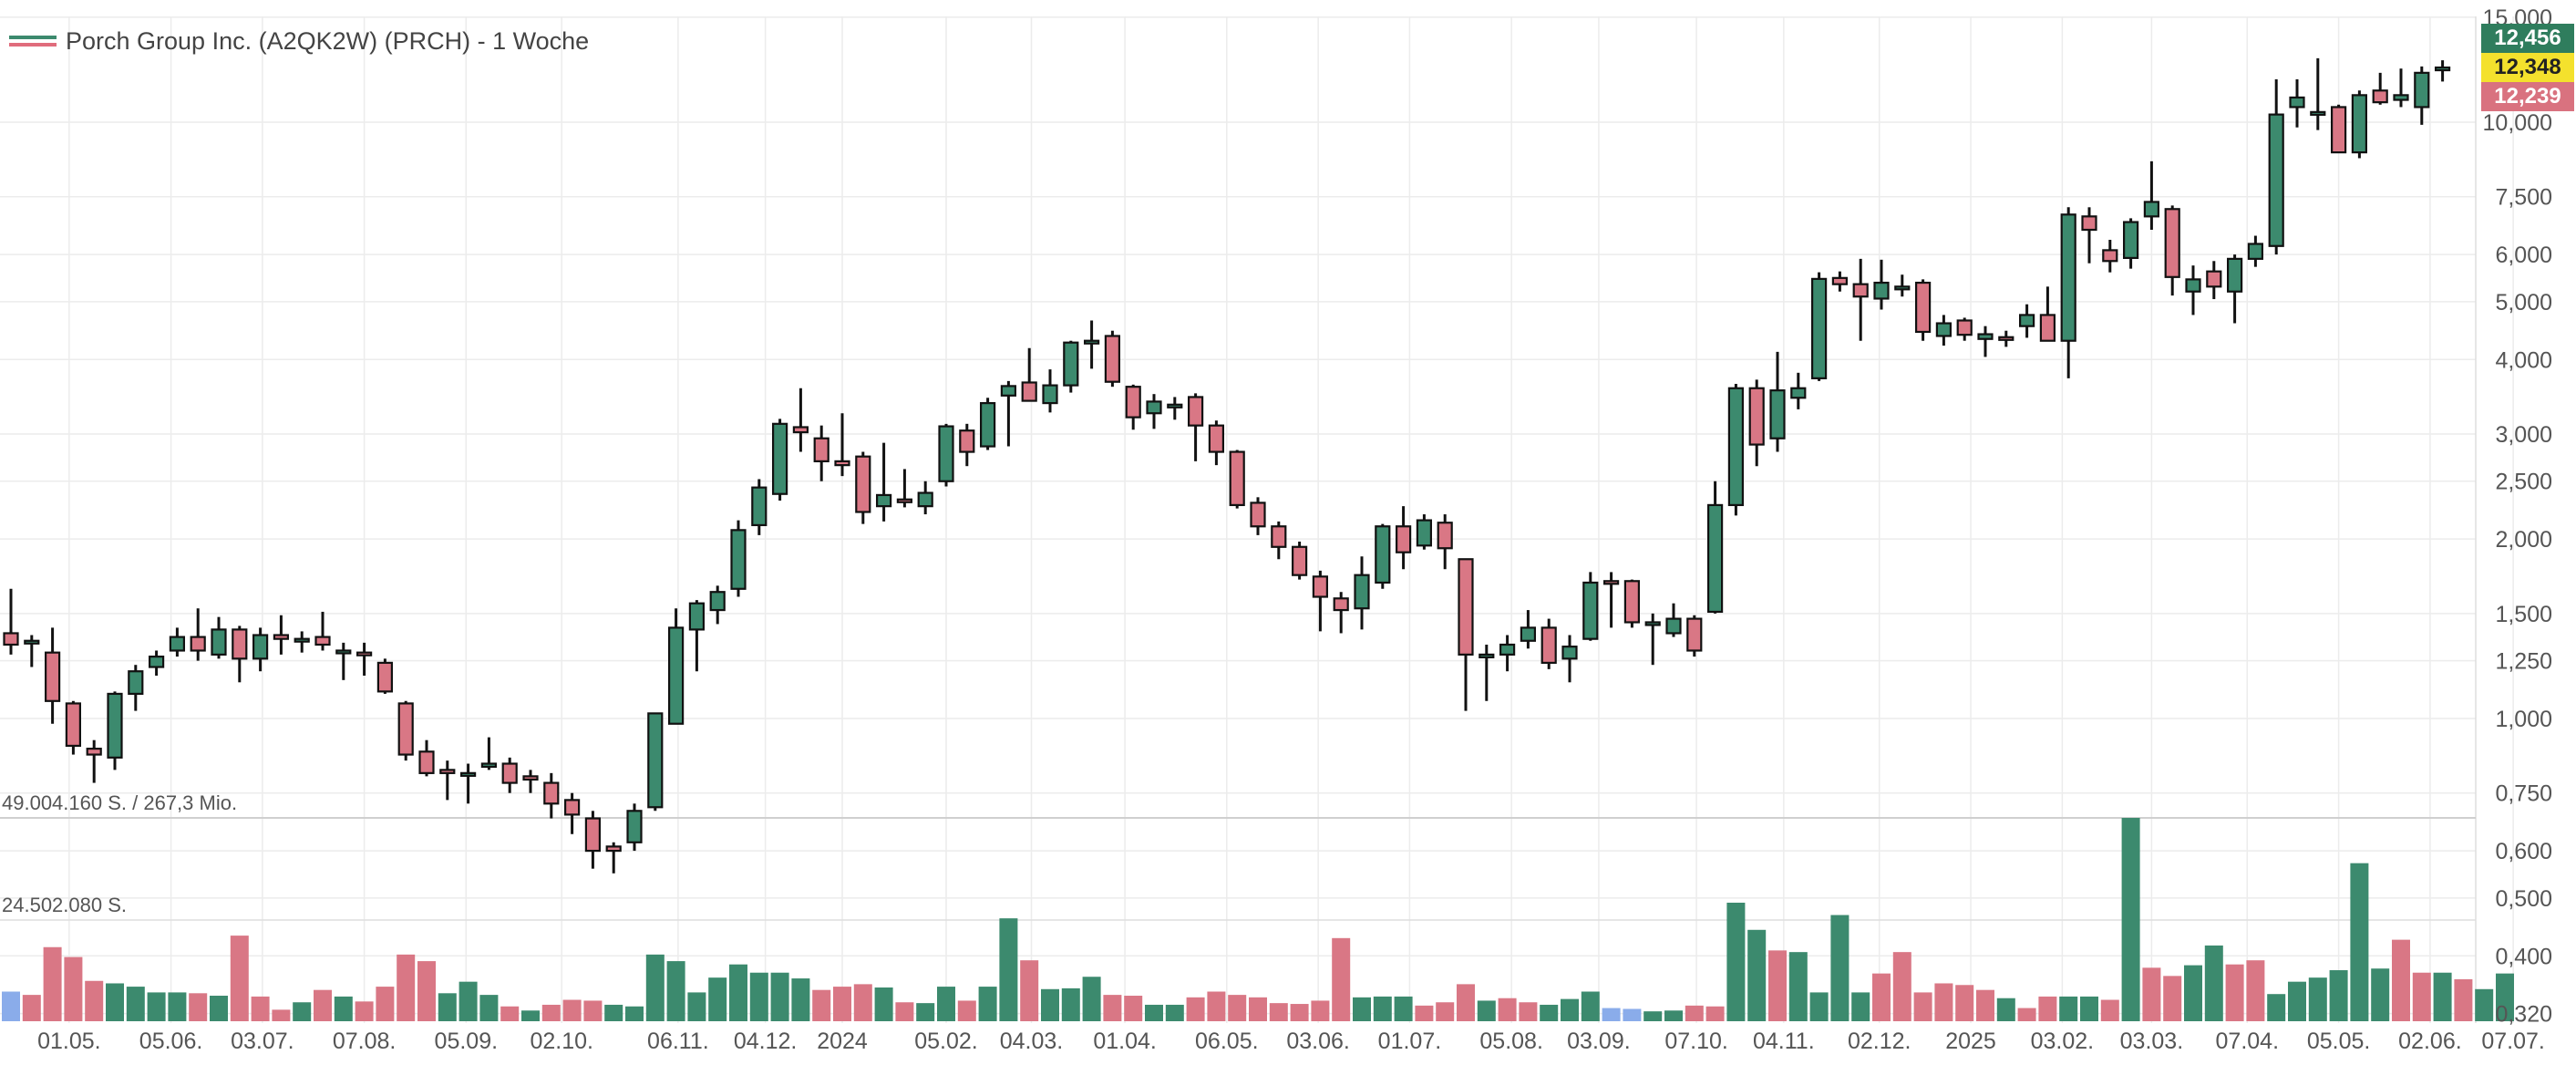 The width and height of the screenshot is (2576, 1065). Describe the element at coordinates (2523, 794) in the screenshot. I see `y-axis-tick-label: 0,750` at that location.